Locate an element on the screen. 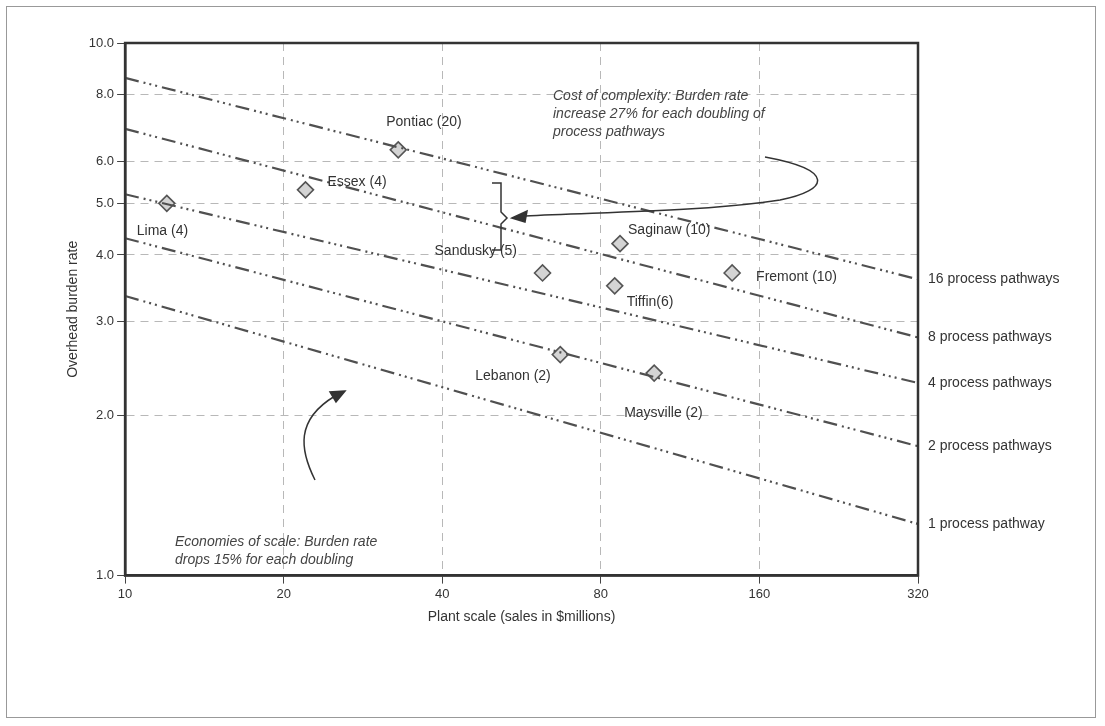  x-tick-label: 20 is located at coordinates (283, 593).